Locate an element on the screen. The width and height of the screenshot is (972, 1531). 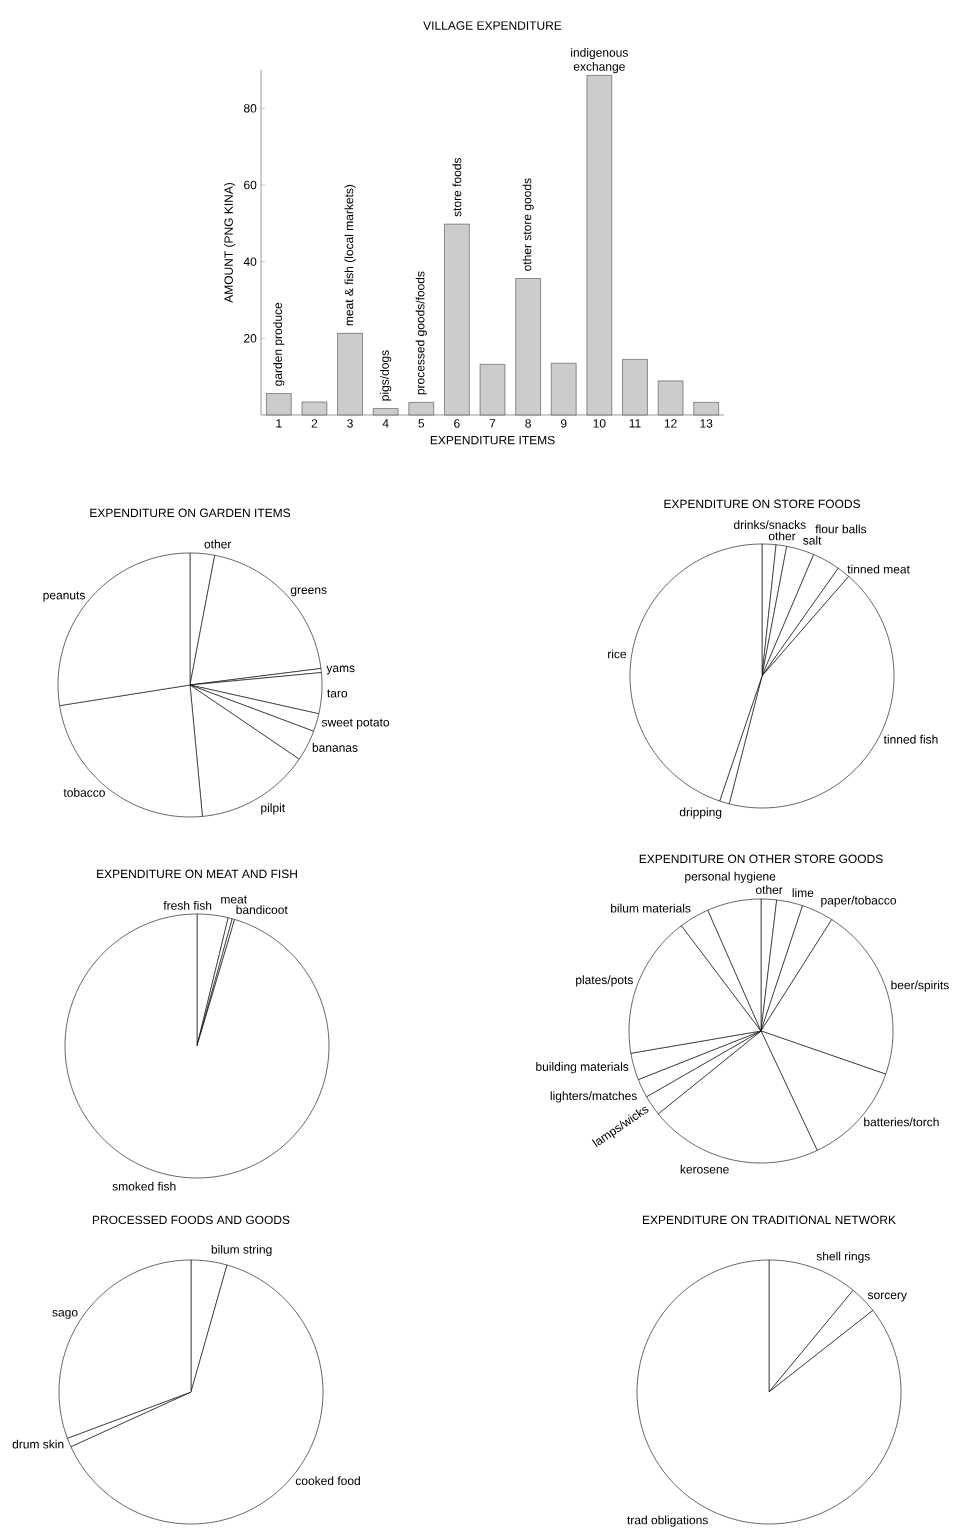
annotation: store foods is located at coordinates (457, 187).